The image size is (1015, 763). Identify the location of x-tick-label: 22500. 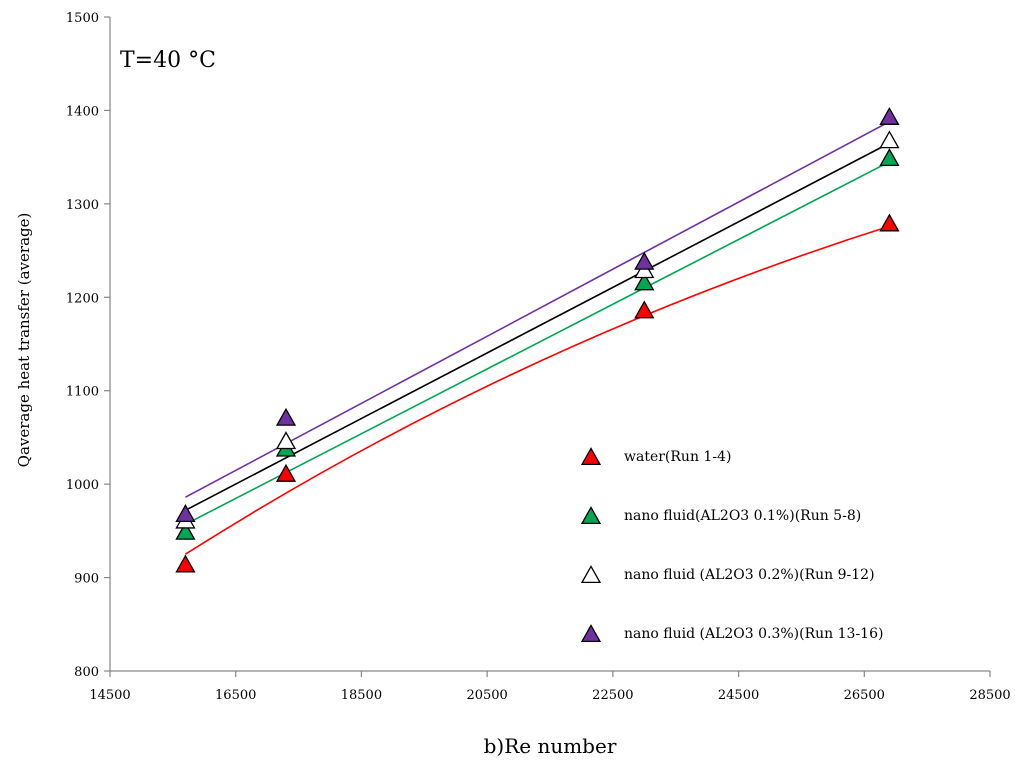
(612, 695).